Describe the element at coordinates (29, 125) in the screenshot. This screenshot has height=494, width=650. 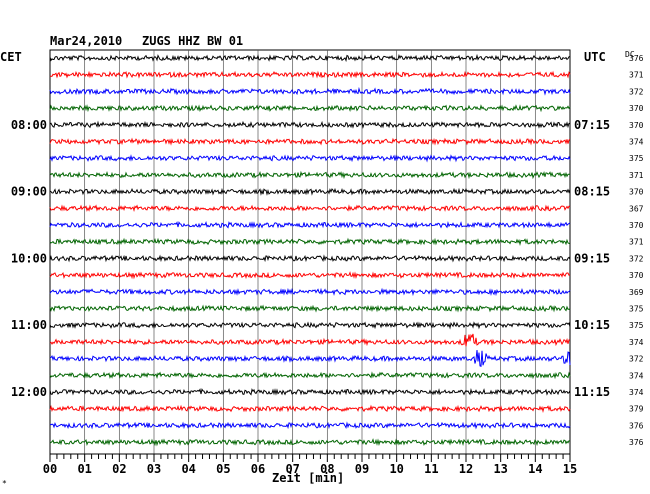
I see `left-time-label: 08:00` at that location.